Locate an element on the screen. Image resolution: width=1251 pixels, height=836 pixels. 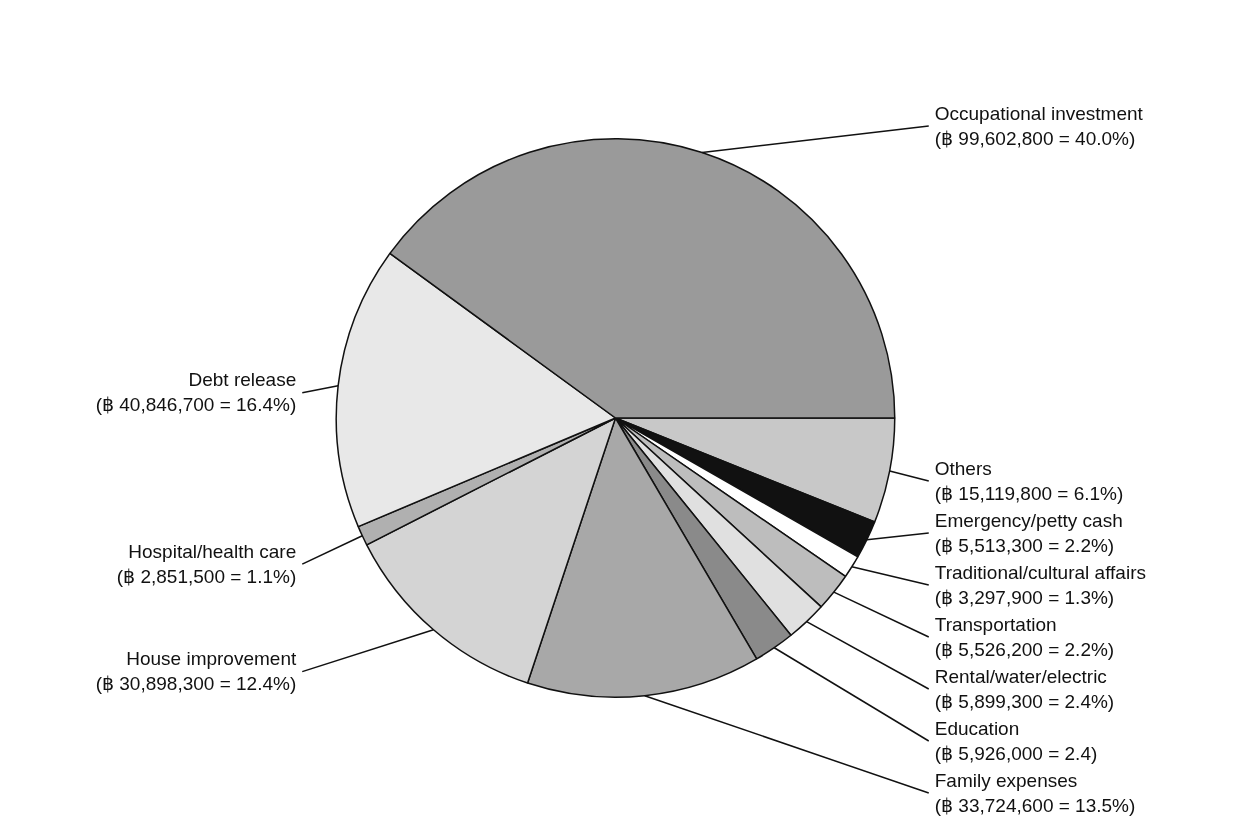
slice-label: Family expenses is located at coordinates (1006, 780).